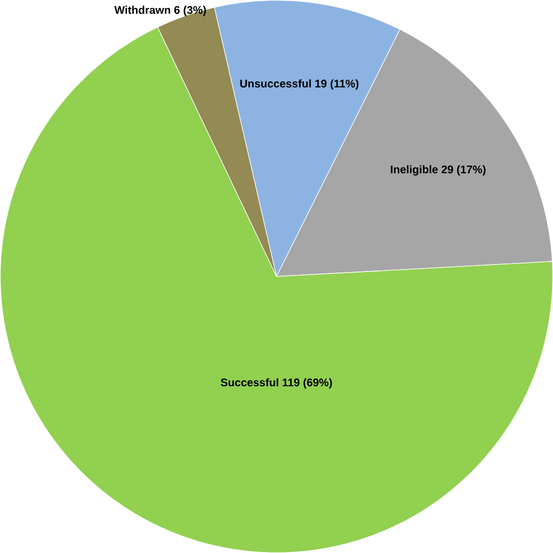 This screenshot has height=553, width=553. What do you see at coordinates (414, 170) in the screenshot?
I see `slice-label: Ineligible` at bounding box center [414, 170].